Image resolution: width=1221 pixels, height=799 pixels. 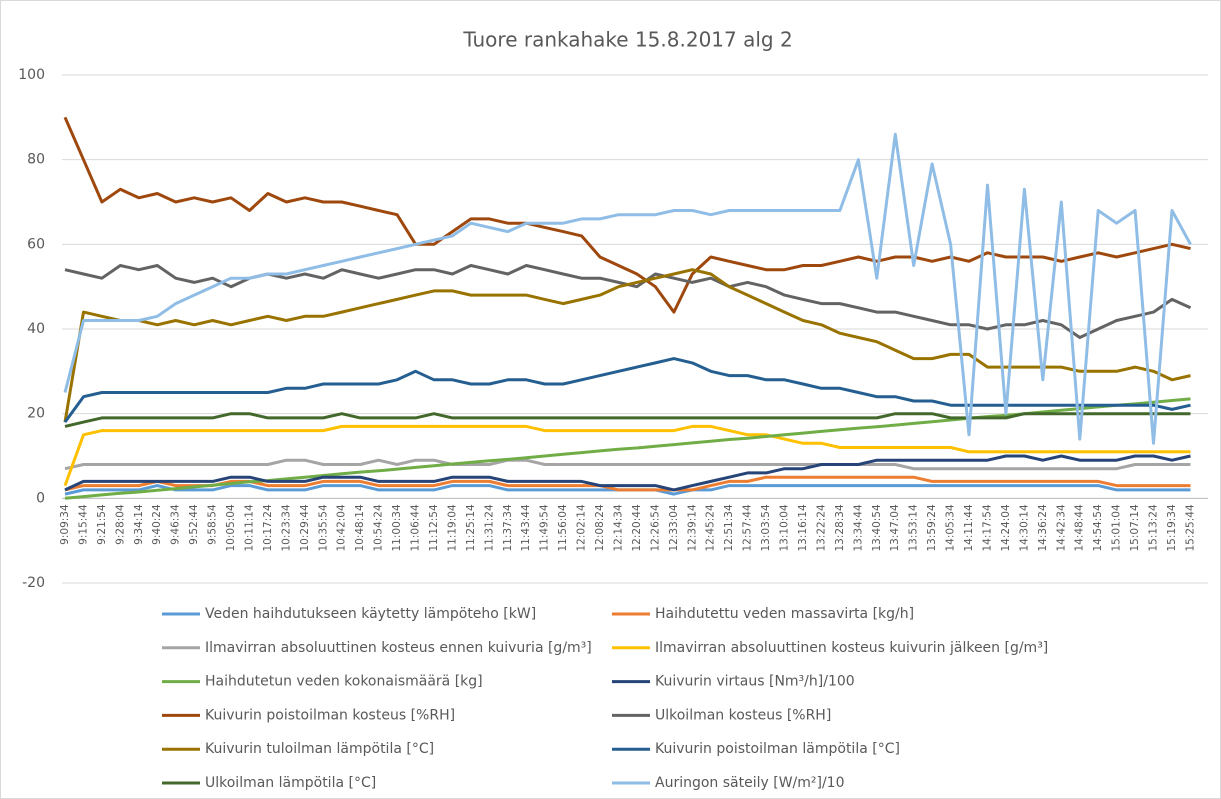 I want to click on x-tick-label: 11:12:54, so click(x=434, y=527).